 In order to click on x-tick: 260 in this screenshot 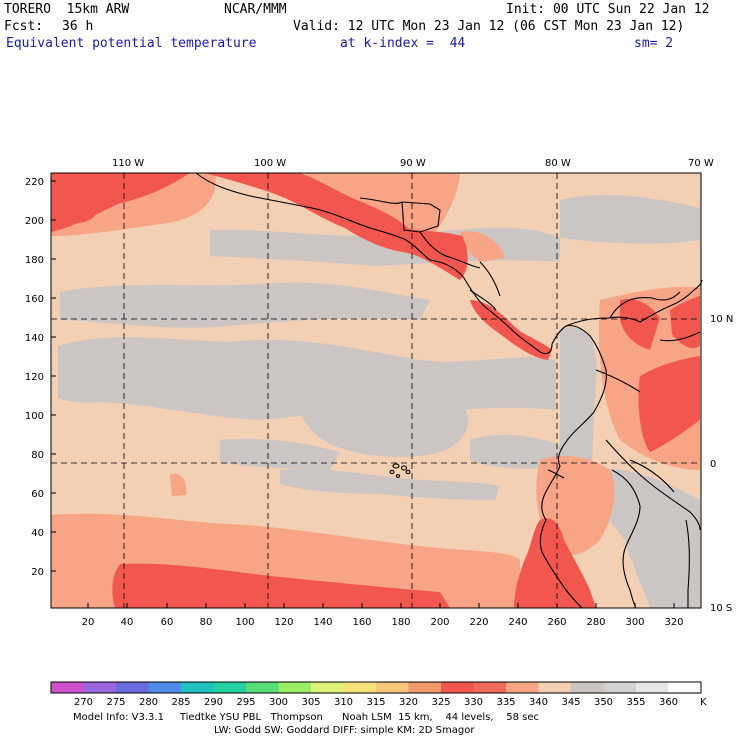, I will do `click(556, 622)`.